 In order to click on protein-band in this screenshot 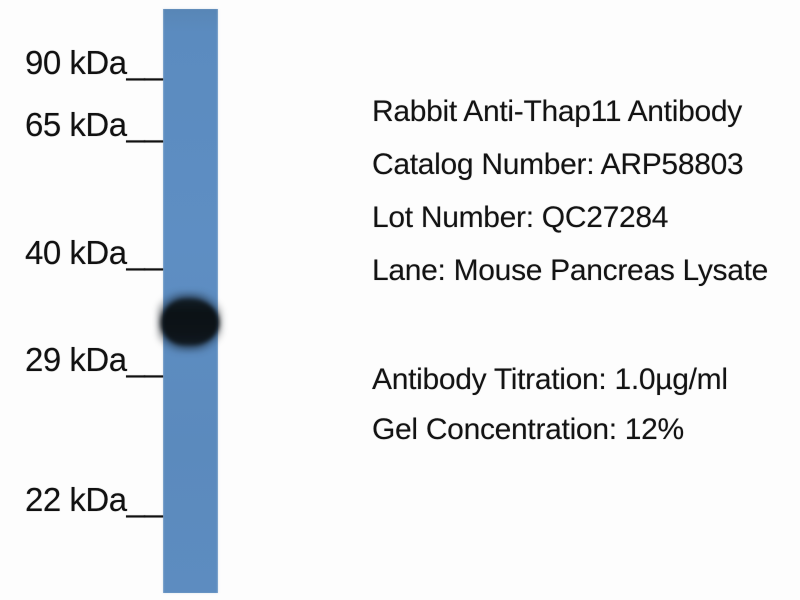, I will do `click(190, 322)`.